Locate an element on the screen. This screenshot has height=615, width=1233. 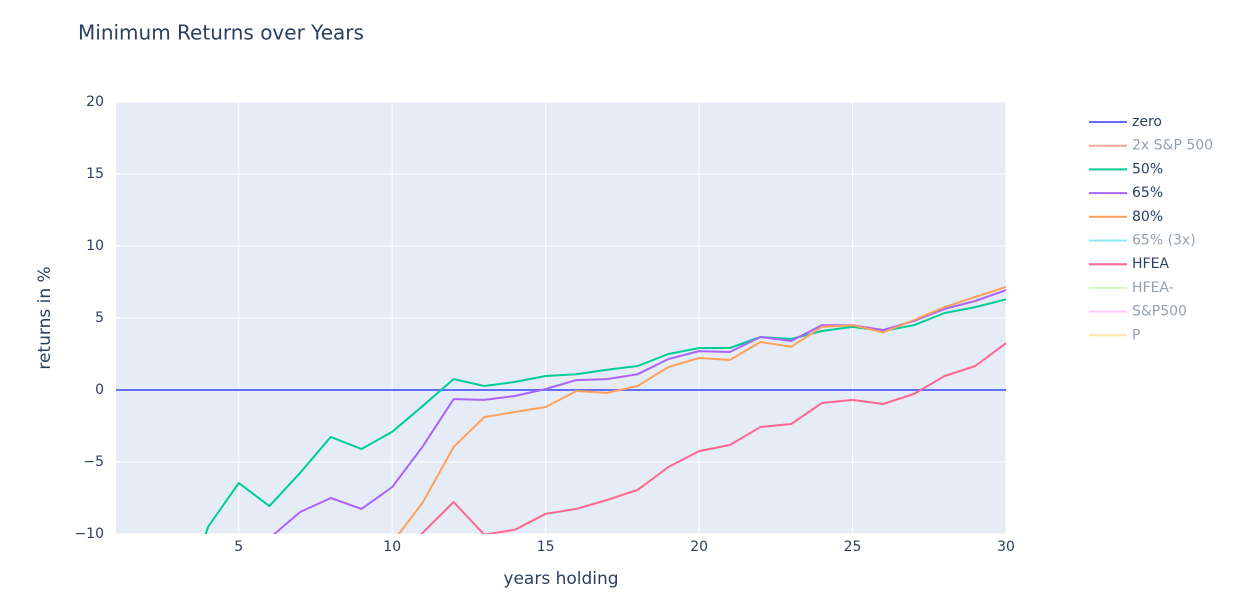
legend-item: 2x S&P 500 is located at coordinates (1151, 146).